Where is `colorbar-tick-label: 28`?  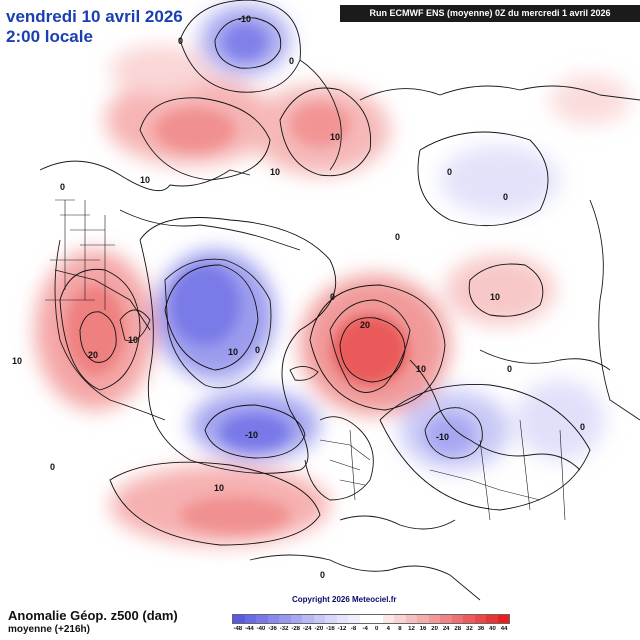 colorbar-tick-label: 28 is located at coordinates (458, 629).